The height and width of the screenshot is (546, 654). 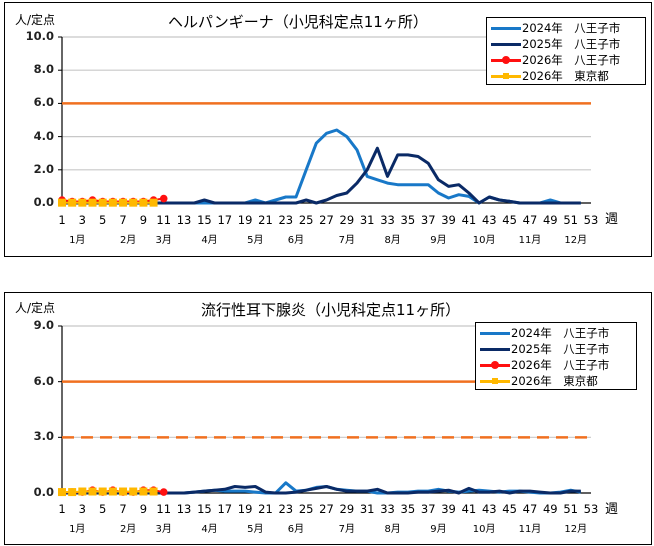 What do you see at coordinates (43, 135) in the screenshot?
I see `y-tick-label: 4.0` at bounding box center [43, 135].